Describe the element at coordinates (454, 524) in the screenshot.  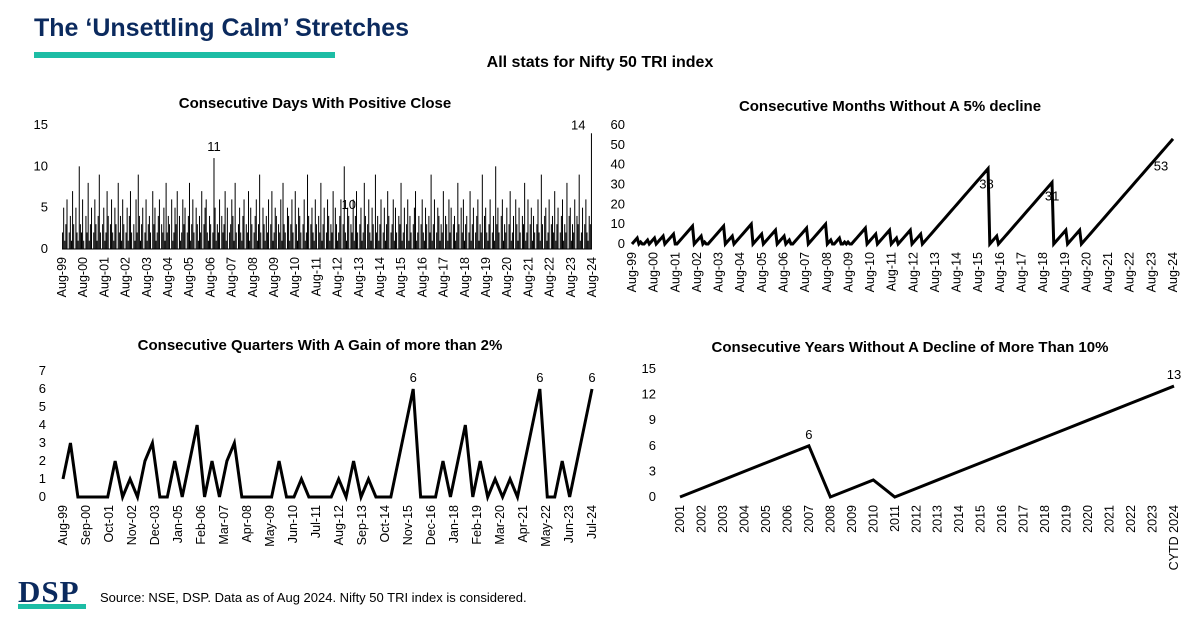
I see `x-tick-label: Jan-18` at that location.